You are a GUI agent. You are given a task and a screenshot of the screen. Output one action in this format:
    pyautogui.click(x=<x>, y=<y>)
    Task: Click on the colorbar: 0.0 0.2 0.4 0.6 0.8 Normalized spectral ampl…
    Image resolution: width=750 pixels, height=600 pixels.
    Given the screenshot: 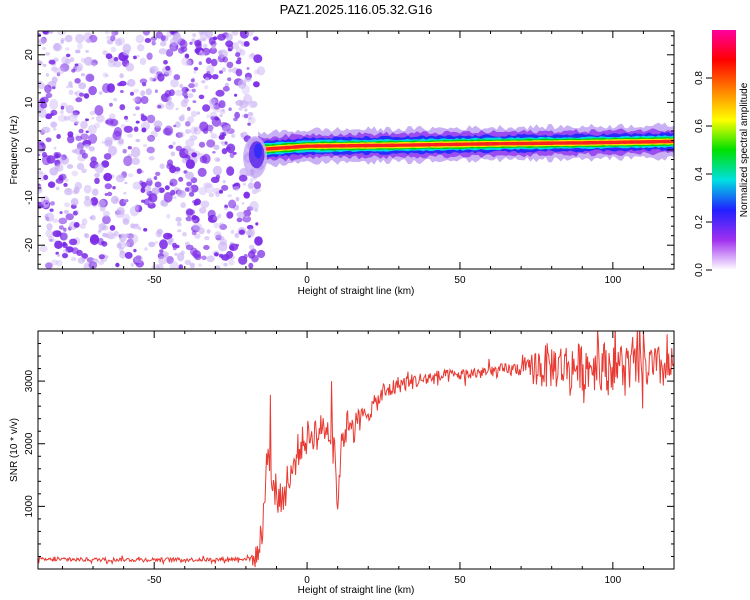 What is the action you would take?
    pyautogui.click(x=722, y=153)
    